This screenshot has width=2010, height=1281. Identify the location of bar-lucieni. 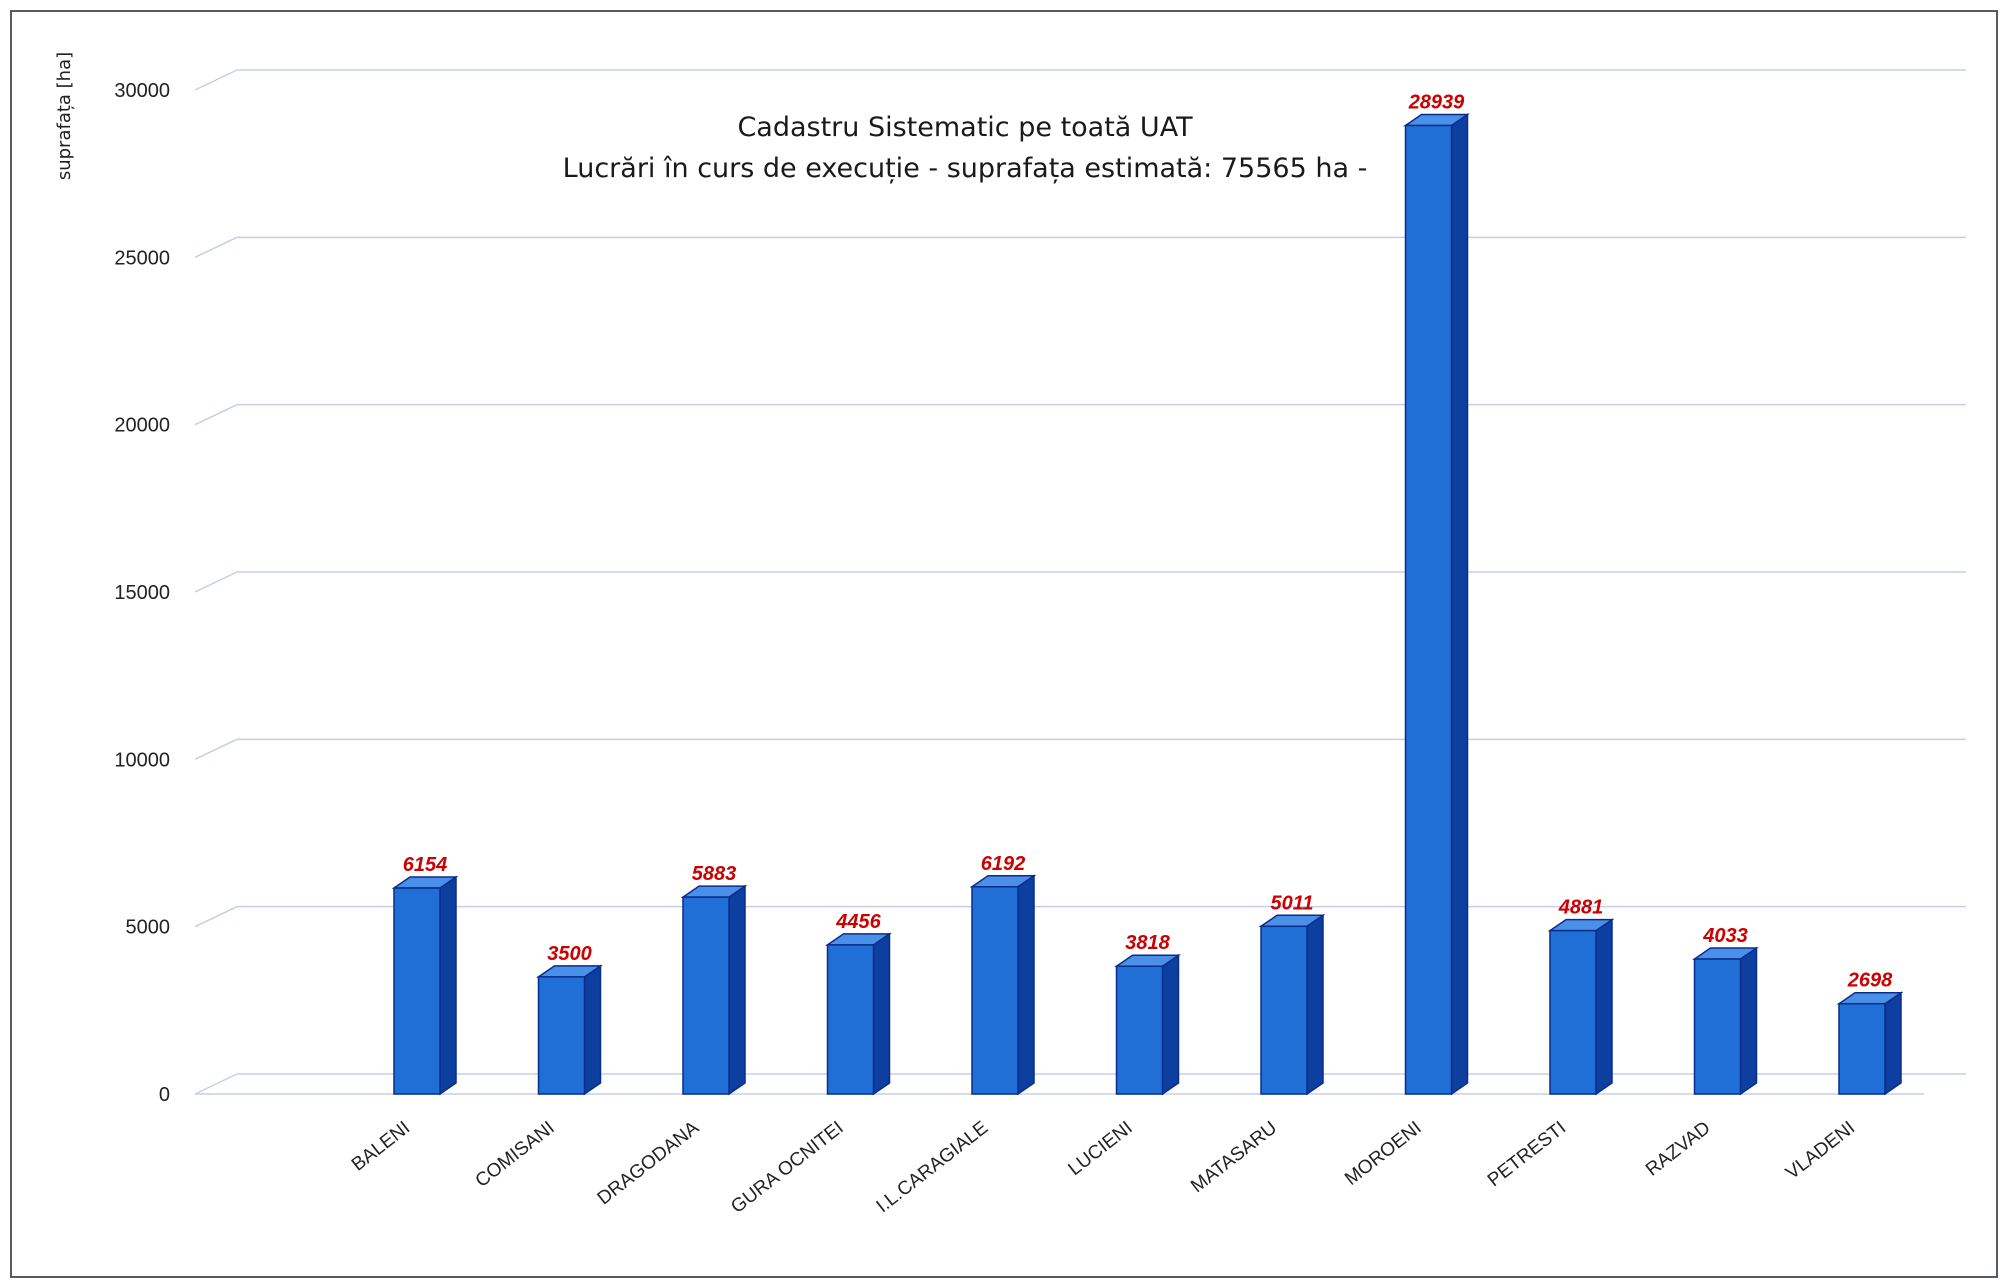
(1147, 1024).